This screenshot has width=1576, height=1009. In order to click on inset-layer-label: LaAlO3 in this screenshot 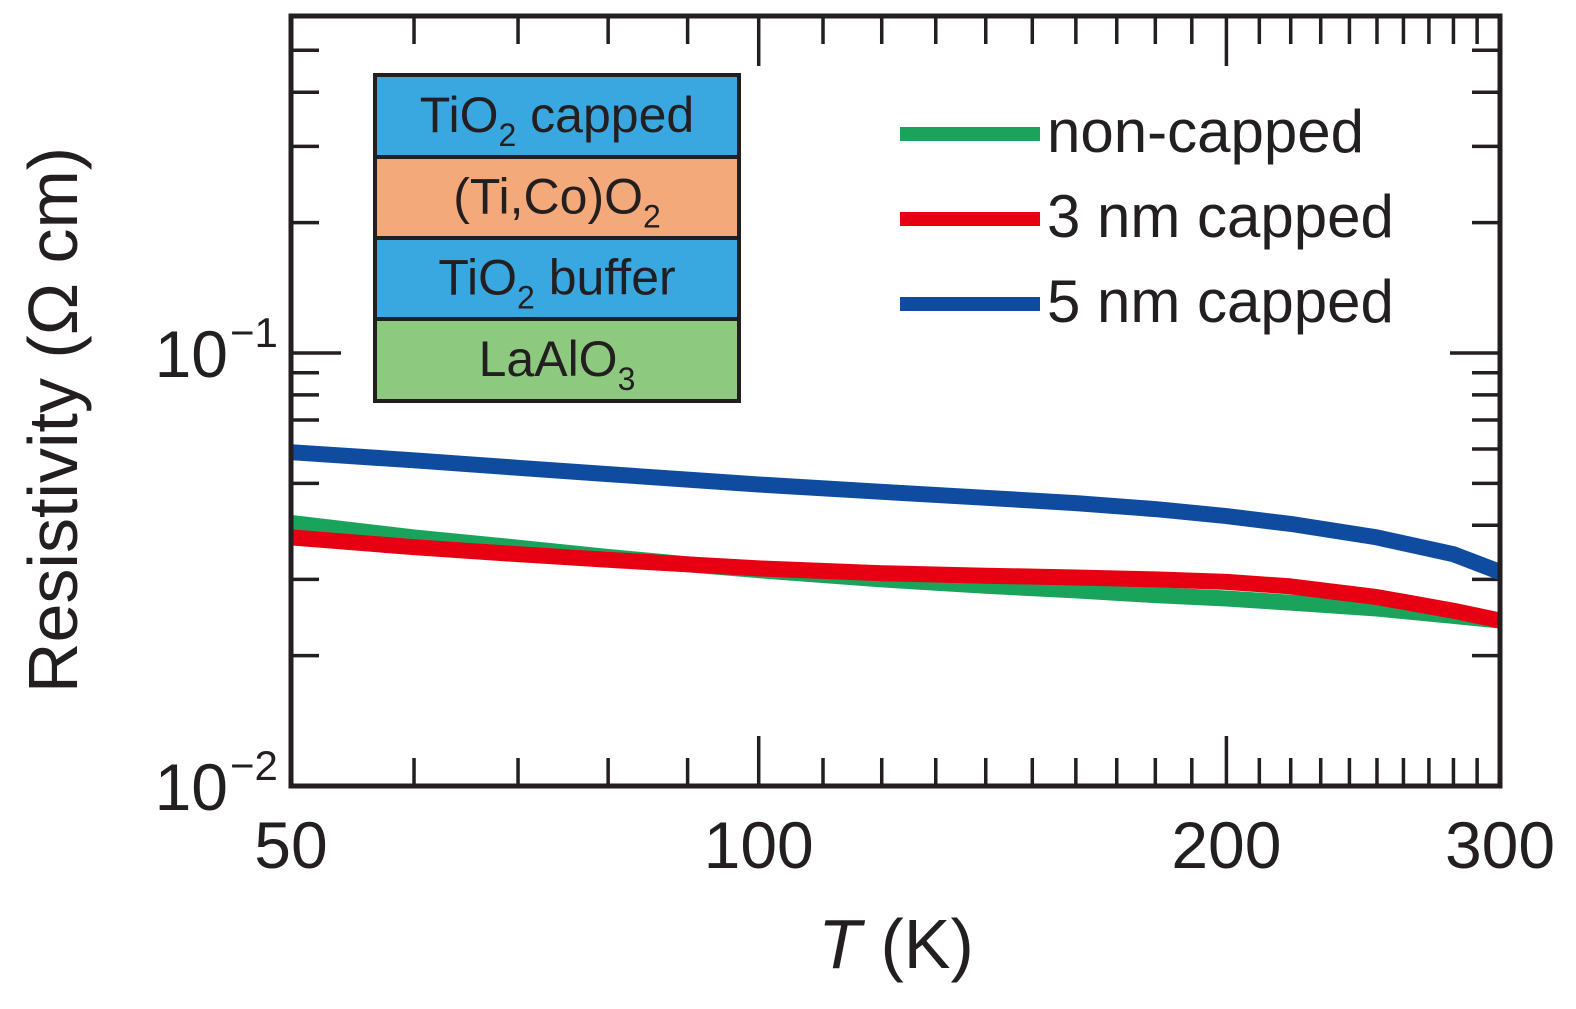, I will do `click(557, 364)`.